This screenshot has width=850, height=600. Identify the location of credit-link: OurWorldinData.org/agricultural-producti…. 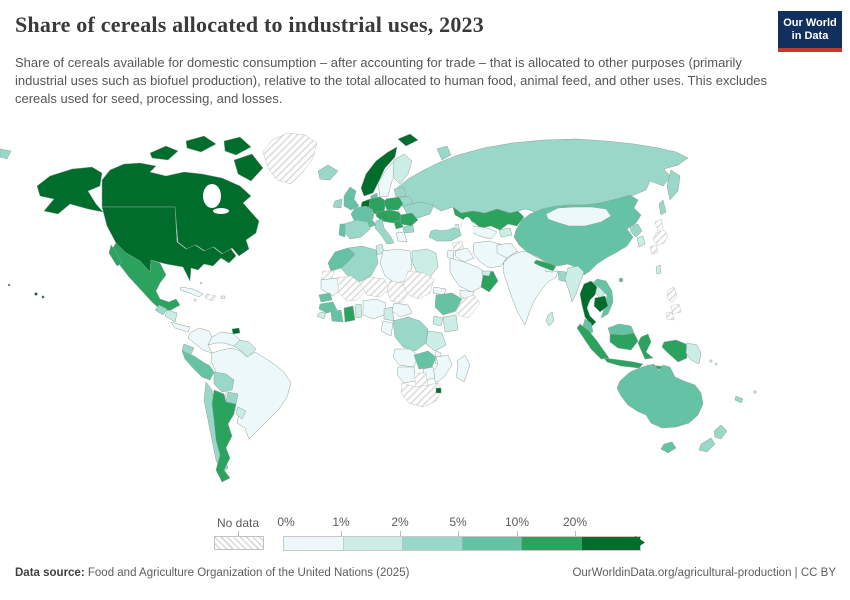
(704, 573).